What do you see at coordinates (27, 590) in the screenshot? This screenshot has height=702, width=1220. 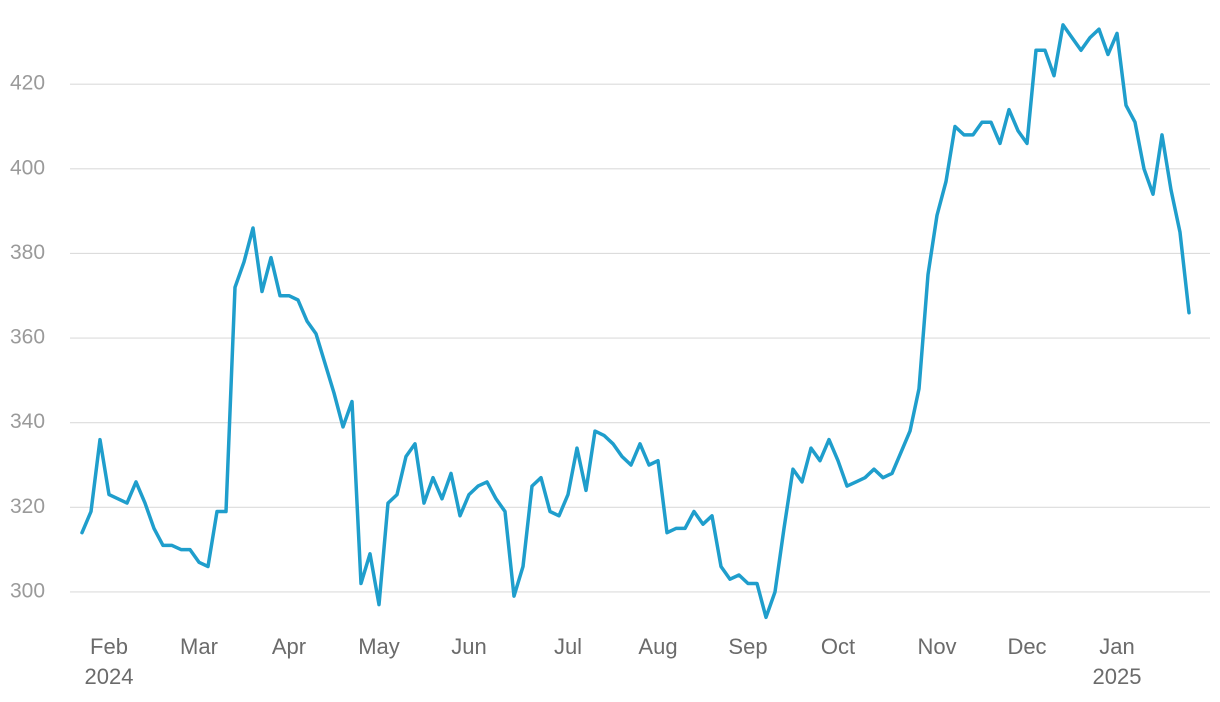 I see `y-tick-label: 300` at bounding box center [27, 590].